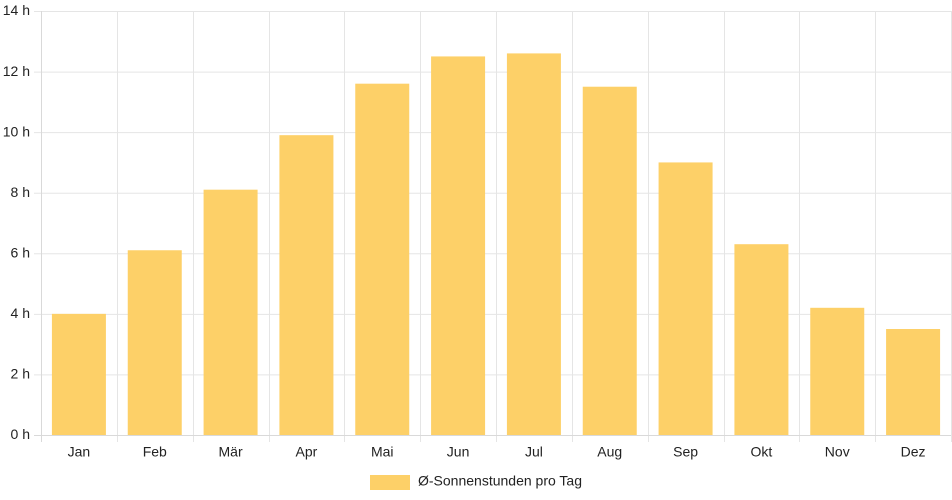  What do you see at coordinates (230, 312) in the screenshot?
I see `bar-mär` at bounding box center [230, 312].